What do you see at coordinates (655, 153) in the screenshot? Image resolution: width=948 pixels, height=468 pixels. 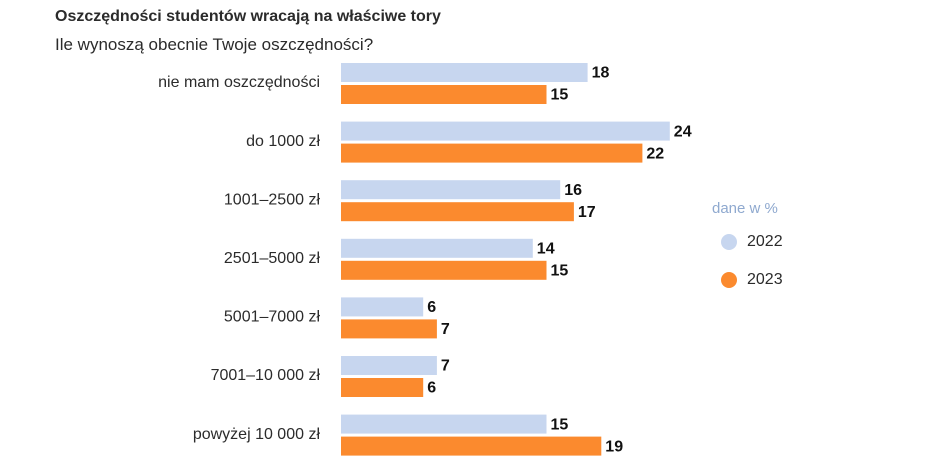 I see `value-label-2023: 22` at bounding box center [655, 153].